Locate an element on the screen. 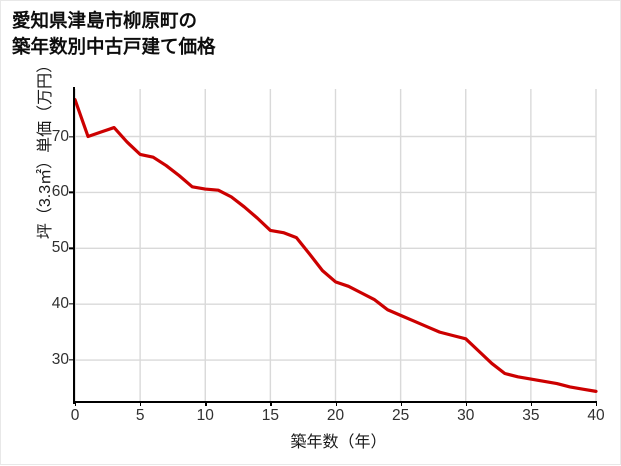 The height and width of the screenshot is (466, 621). y-tick-label: 60 is located at coordinates (60, 192).